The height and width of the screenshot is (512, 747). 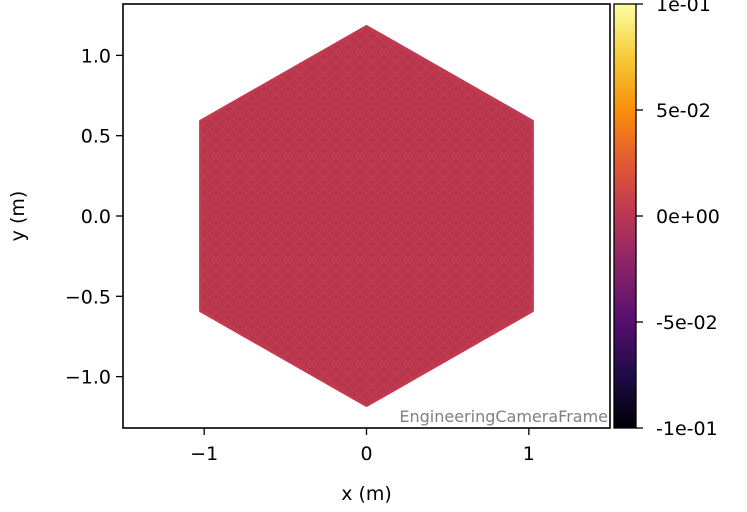 I want to click on colorbar-tick-label: 0e+00, so click(x=688, y=217).